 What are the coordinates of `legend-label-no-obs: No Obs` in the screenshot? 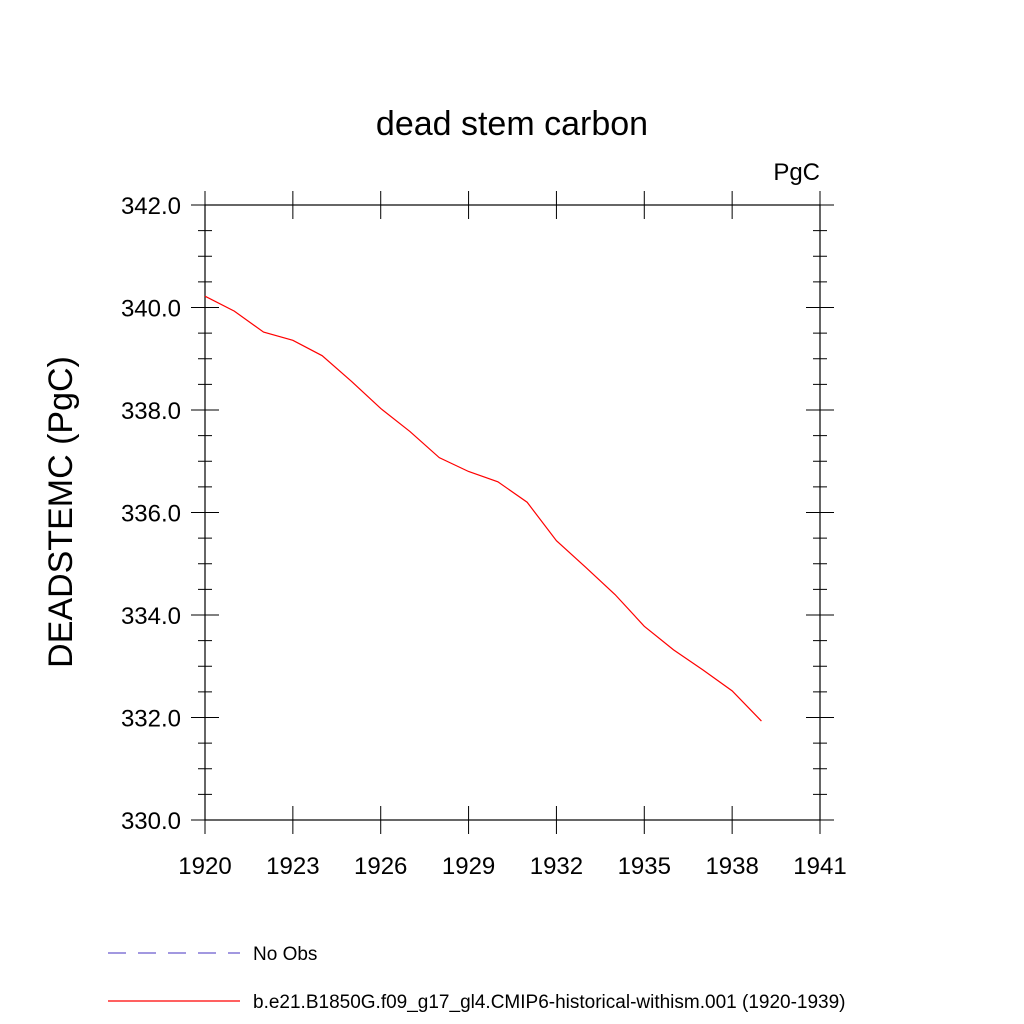 It's located at (285, 954).